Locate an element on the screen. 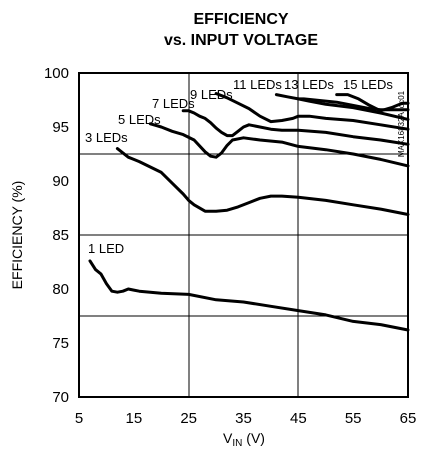 The height and width of the screenshot is (460, 422). x-tick-label: 25 is located at coordinates (188, 418).